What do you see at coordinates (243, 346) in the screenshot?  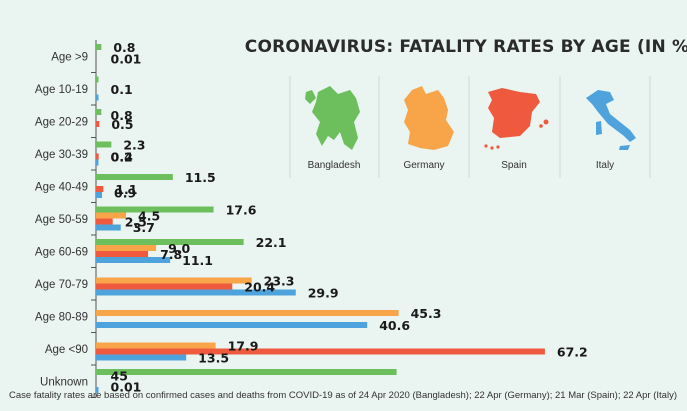 I see `data-label: 17.9` at bounding box center [243, 346].